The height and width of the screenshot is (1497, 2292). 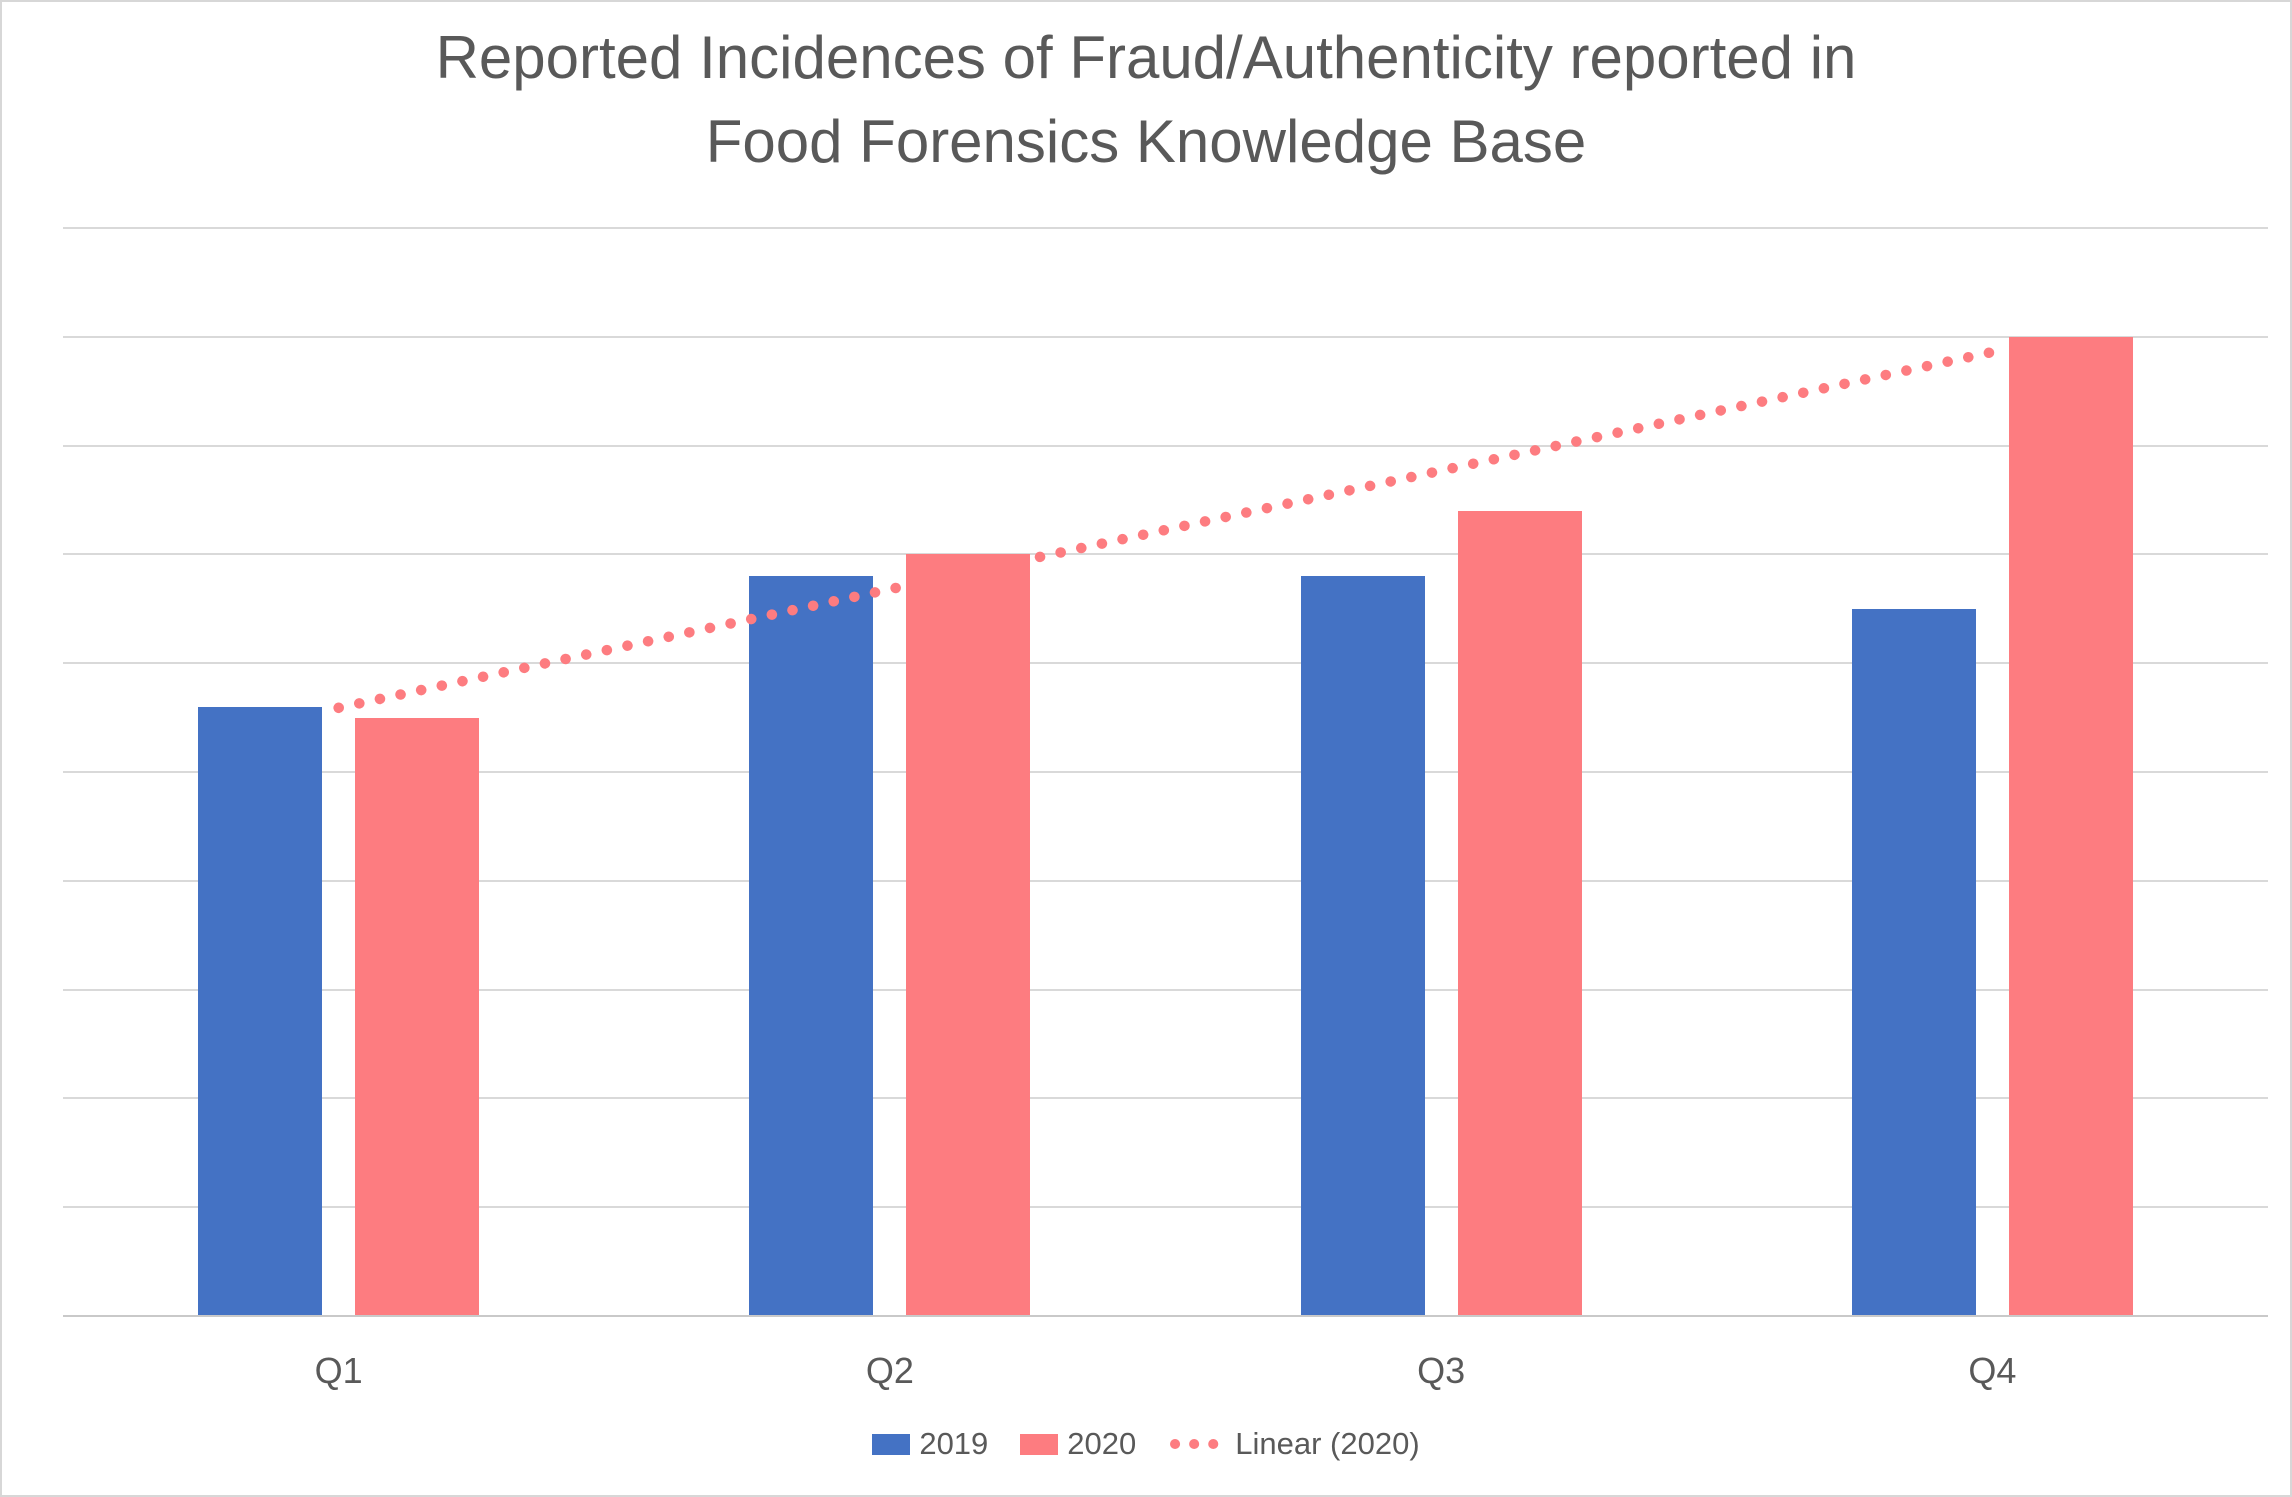 What do you see at coordinates (338, 1370) in the screenshot?
I see `x-axis-label-Q1: Q1` at bounding box center [338, 1370].